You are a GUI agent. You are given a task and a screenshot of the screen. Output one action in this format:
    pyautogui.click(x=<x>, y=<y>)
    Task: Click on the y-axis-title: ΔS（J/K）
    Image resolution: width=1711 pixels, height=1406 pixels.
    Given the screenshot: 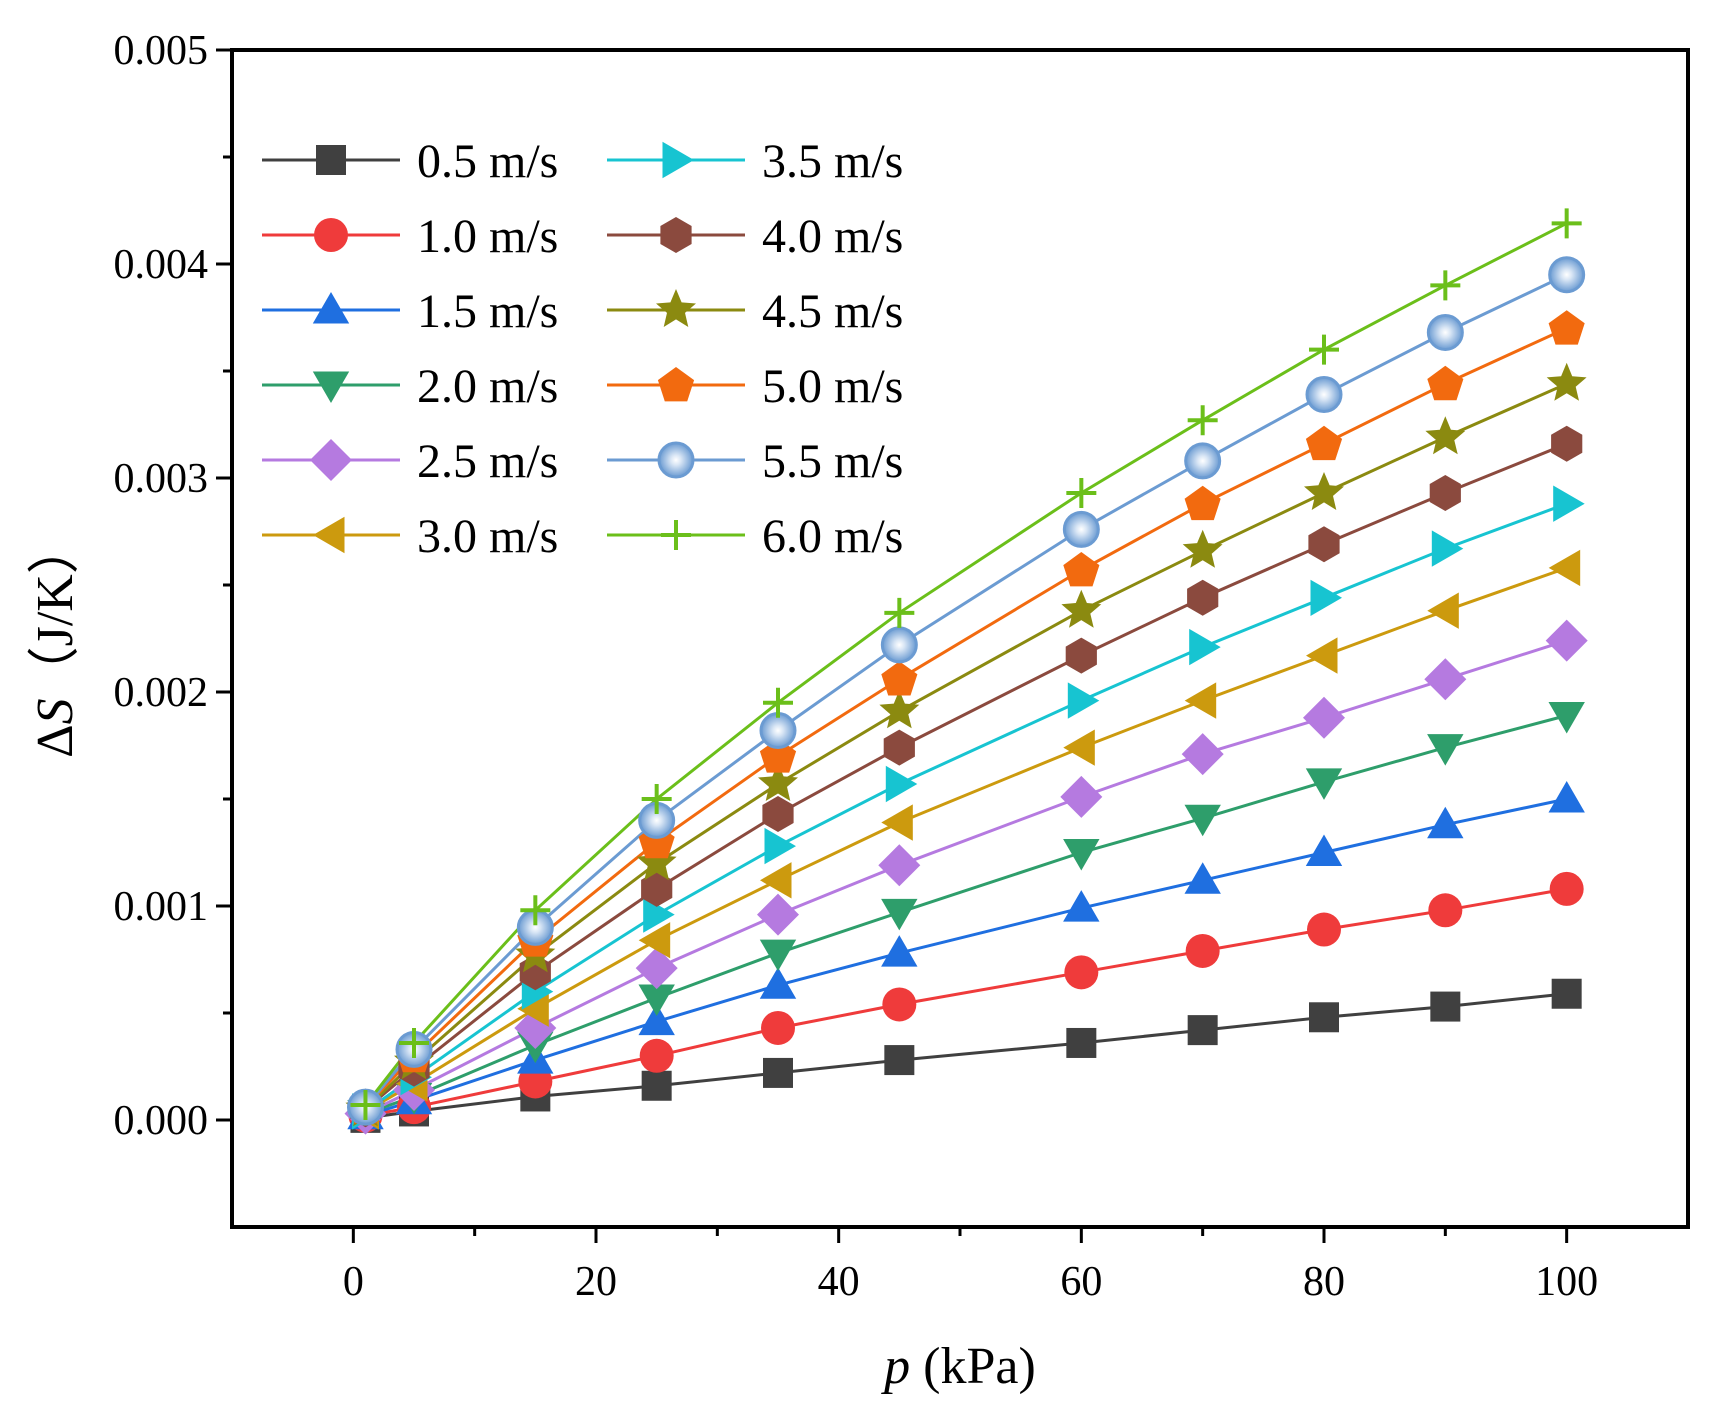 What is the action you would take?
    pyautogui.click(x=55, y=640)
    